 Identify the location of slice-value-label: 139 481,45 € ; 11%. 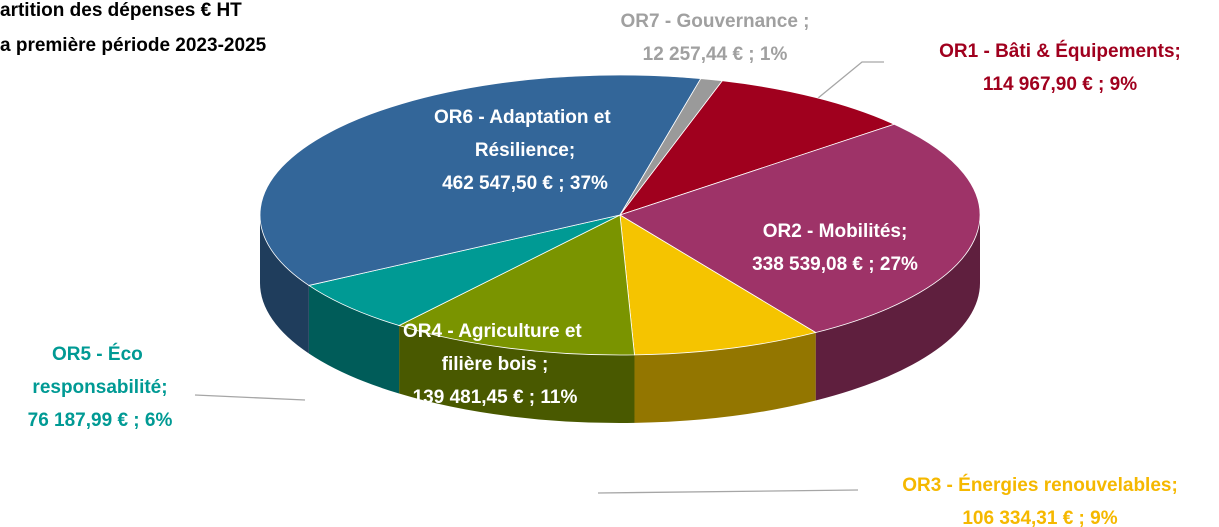
(495, 397).